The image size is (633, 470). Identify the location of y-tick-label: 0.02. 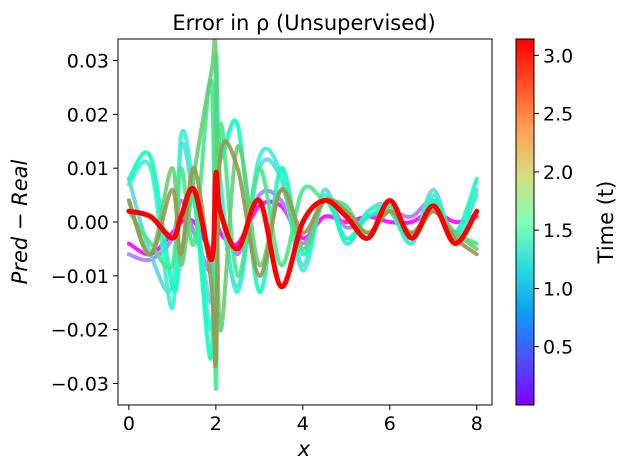
(88, 115).